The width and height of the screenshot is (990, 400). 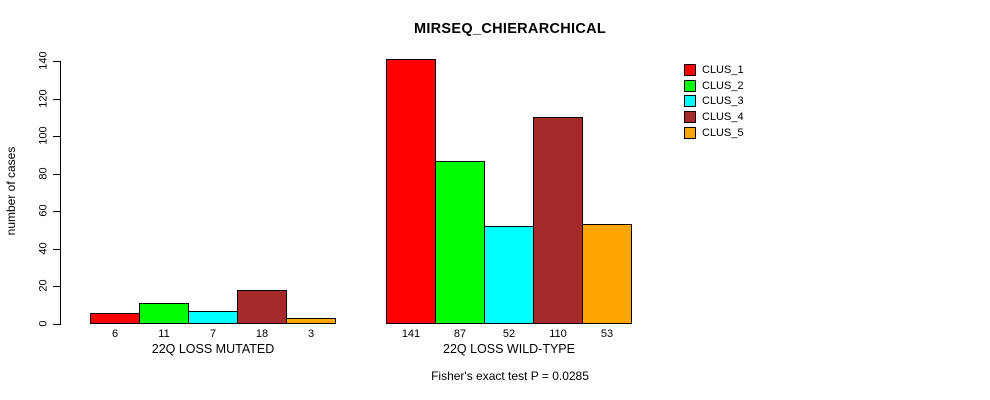 What do you see at coordinates (262, 334) in the screenshot?
I see `bar-value-label: 18` at bounding box center [262, 334].